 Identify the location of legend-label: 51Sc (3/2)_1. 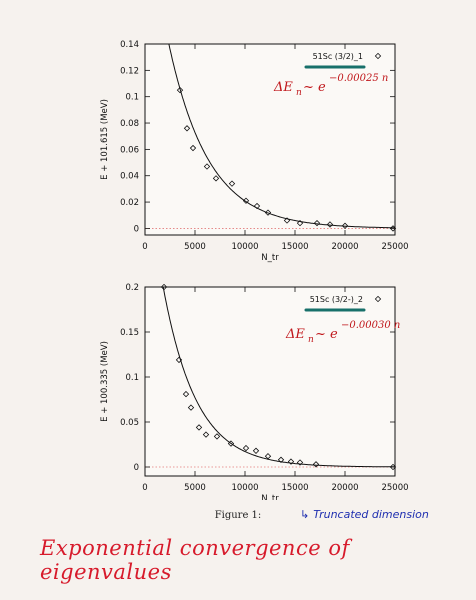
(338, 56).